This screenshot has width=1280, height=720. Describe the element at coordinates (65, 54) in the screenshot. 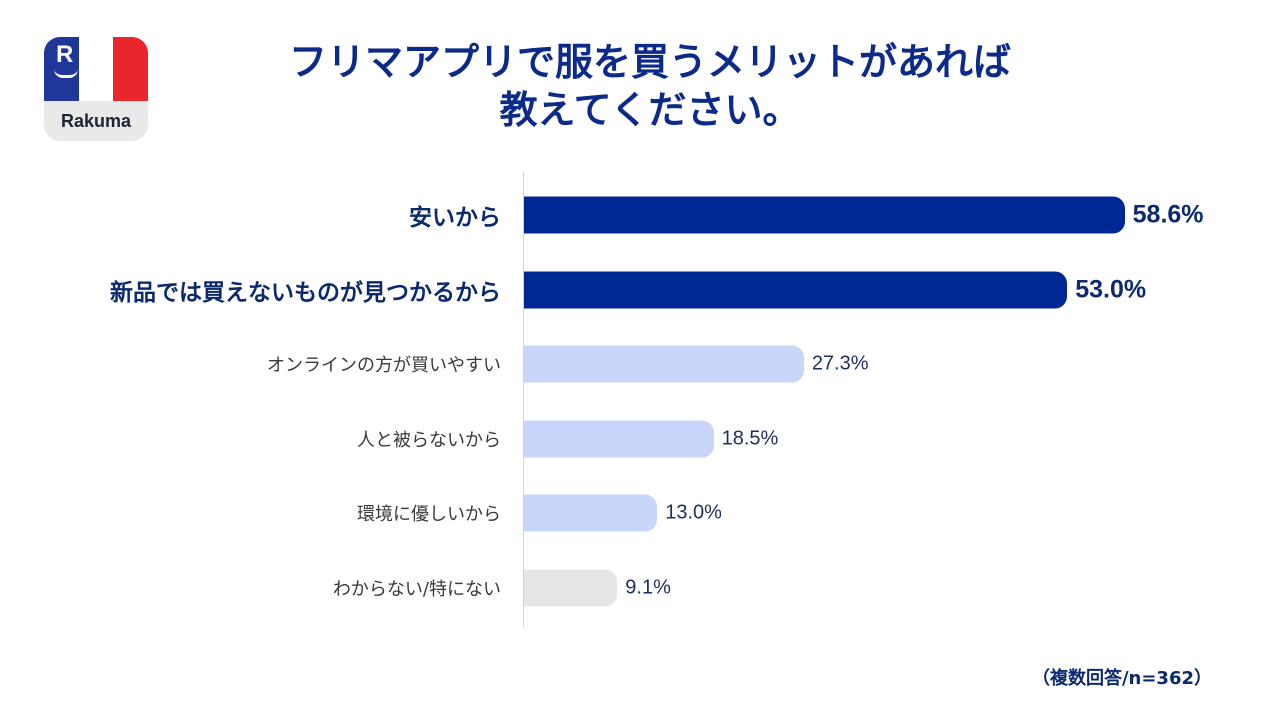

I see `logo-r-mark: R` at that location.